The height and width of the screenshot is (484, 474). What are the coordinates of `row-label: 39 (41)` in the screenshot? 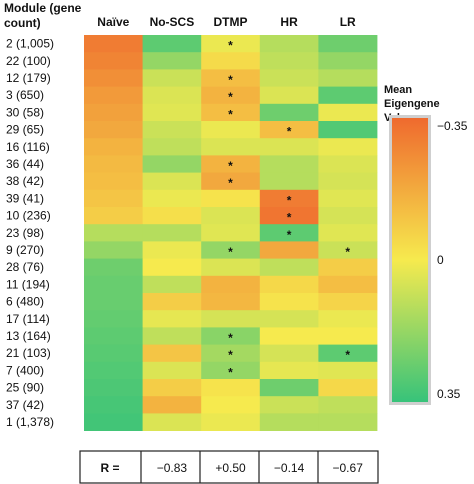 It's located at (25, 198).